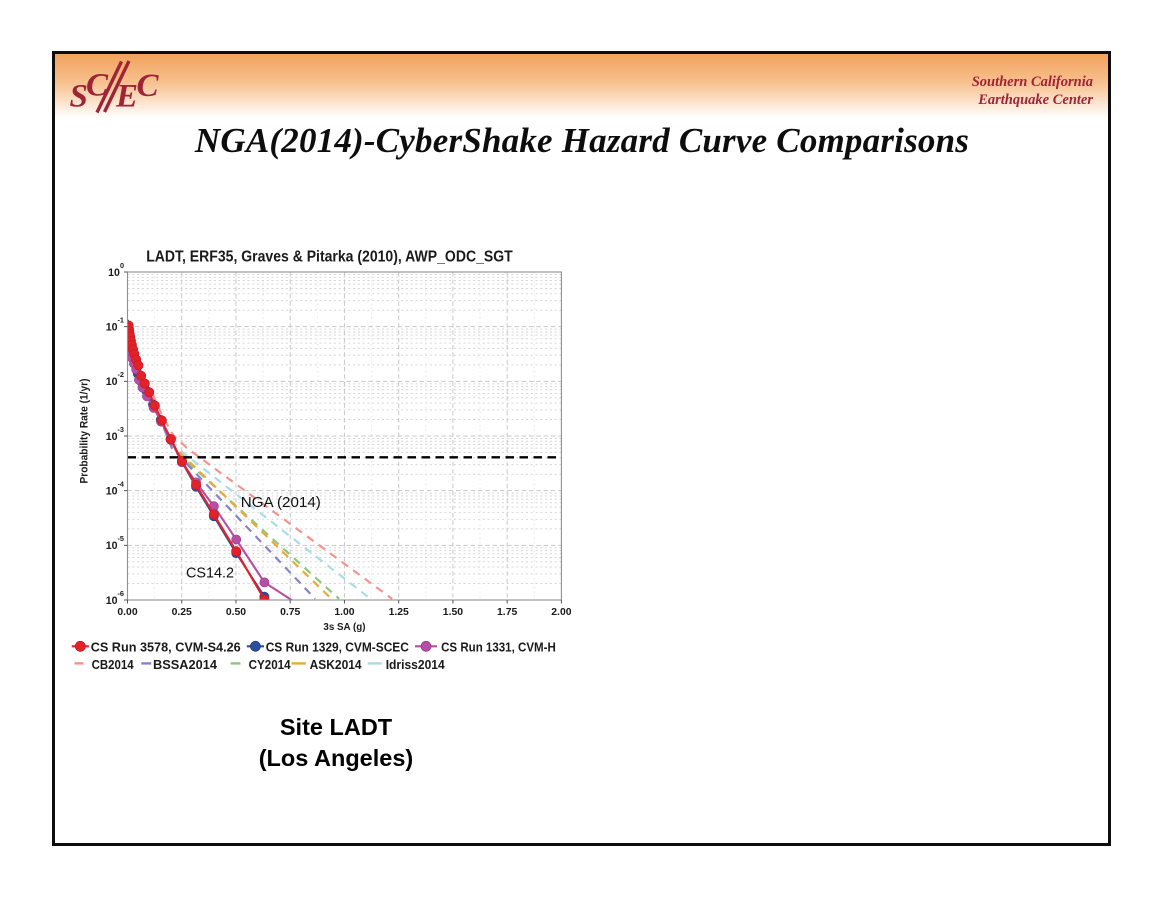 The height and width of the screenshot is (899, 1164). Describe the element at coordinates (399, 612) in the screenshot. I see `svg-text: 1.25` at that location.